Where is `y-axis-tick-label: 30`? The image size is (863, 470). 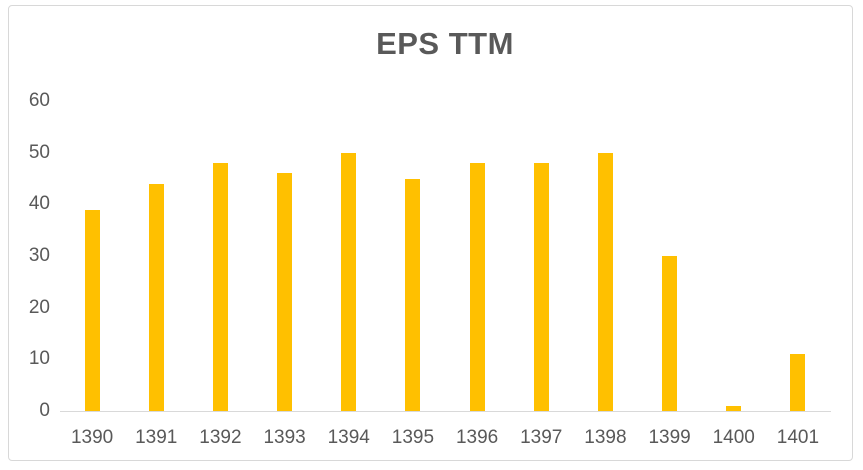 y-axis-tick-label: 30 is located at coordinates (39, 255).